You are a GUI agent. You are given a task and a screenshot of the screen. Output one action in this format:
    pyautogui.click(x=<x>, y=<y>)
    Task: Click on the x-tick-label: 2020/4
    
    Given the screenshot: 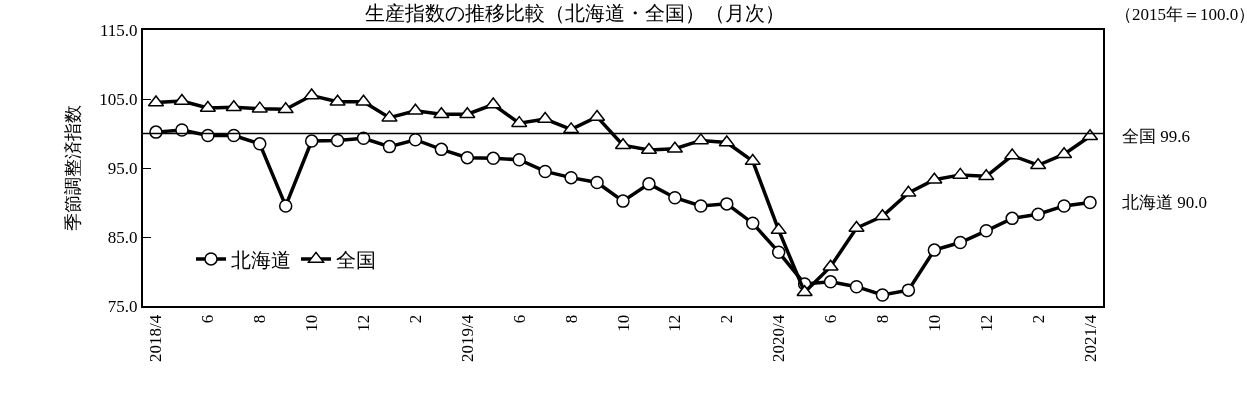 What is the action you would take?
    pyautogui.click(x=779, y=338)
    